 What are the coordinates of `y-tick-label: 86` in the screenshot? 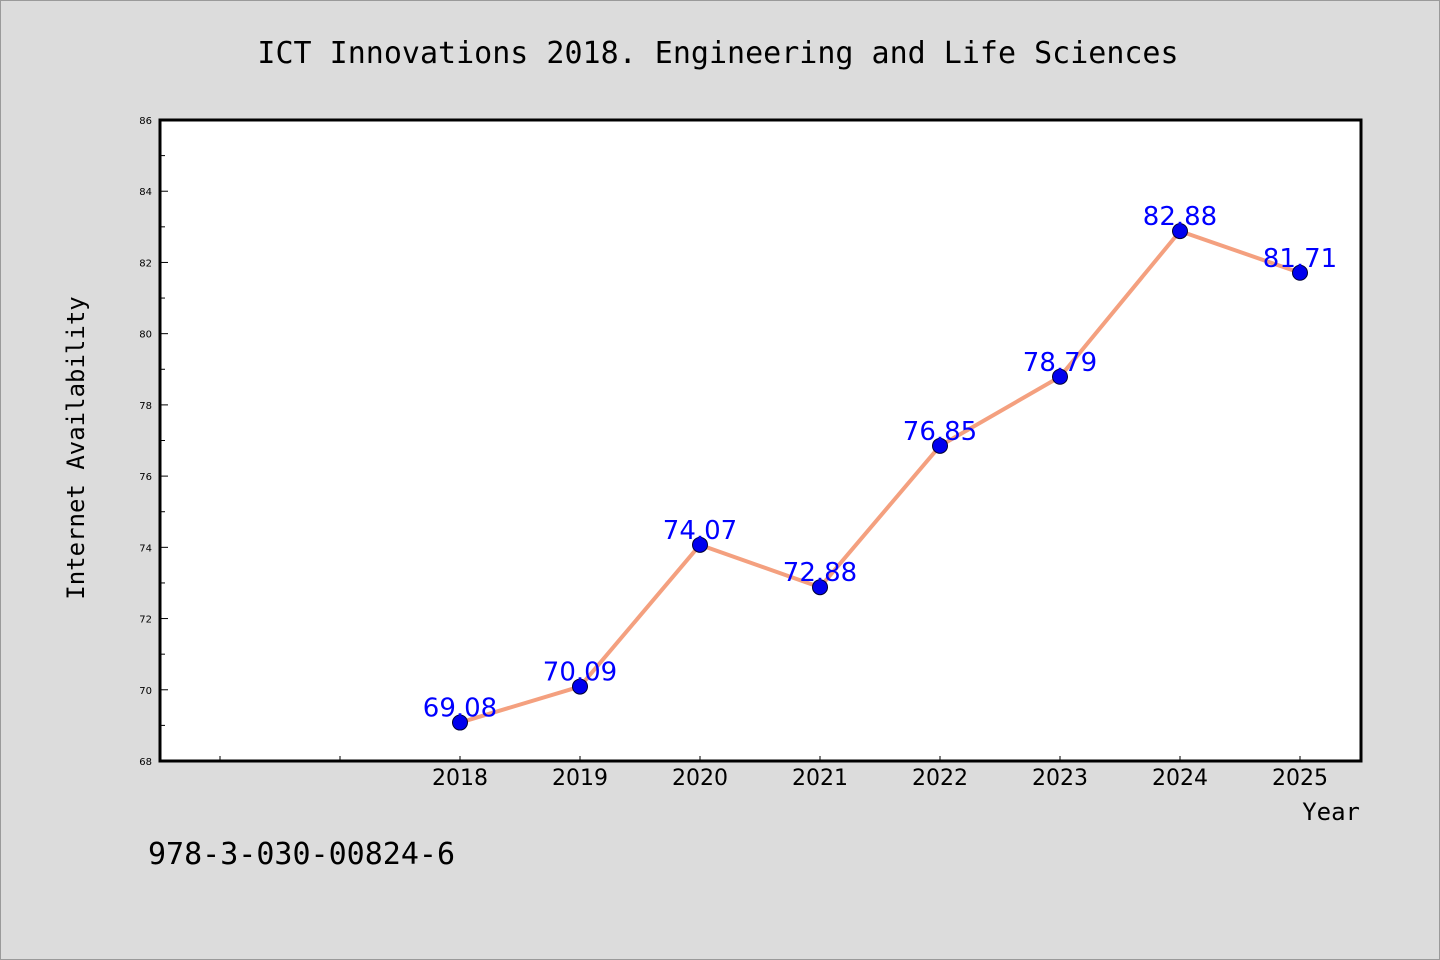 It's located at (145, 121).